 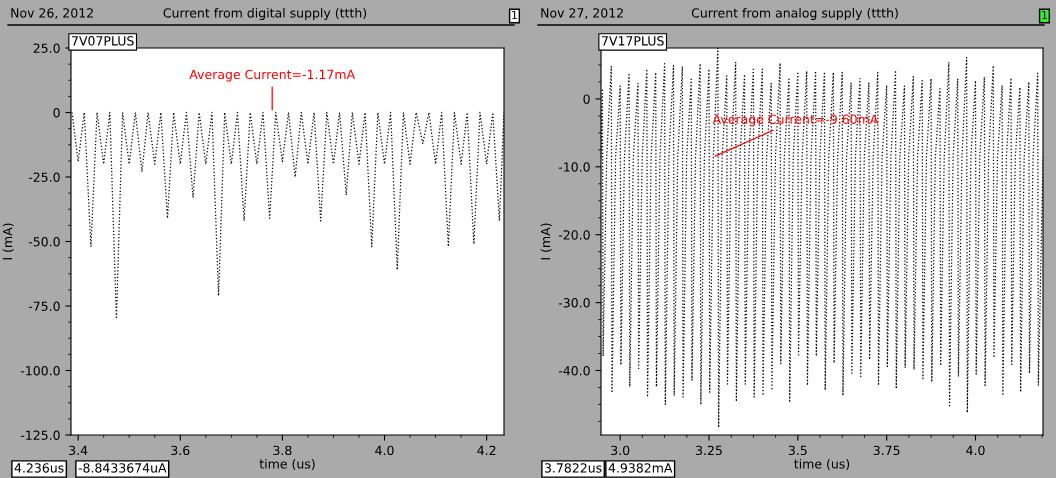 I want to click on y-tick-label: -125.0, so click(x=40, y=435).